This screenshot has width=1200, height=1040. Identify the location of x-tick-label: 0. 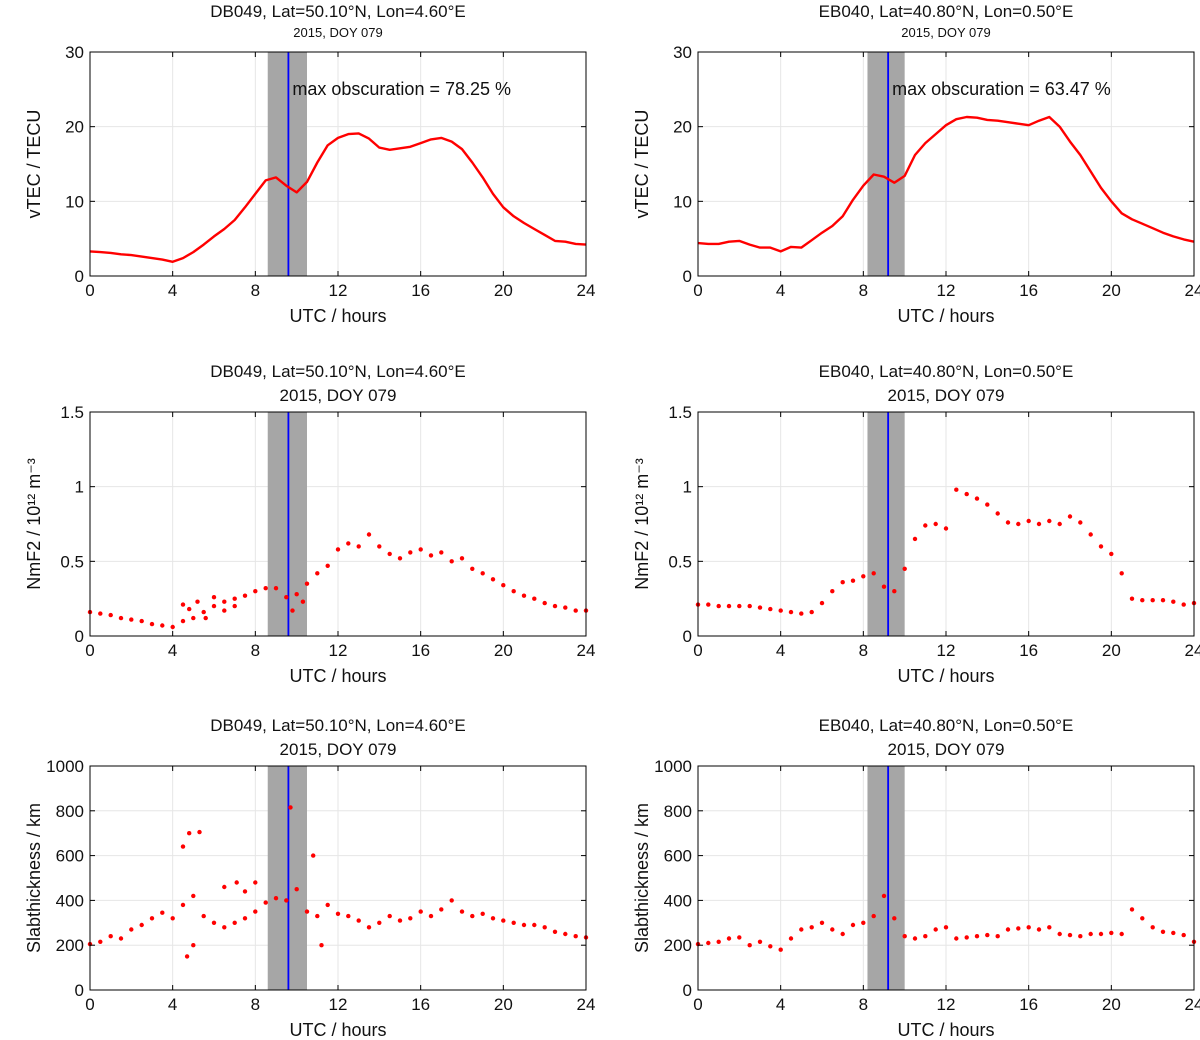
(697, 1004).